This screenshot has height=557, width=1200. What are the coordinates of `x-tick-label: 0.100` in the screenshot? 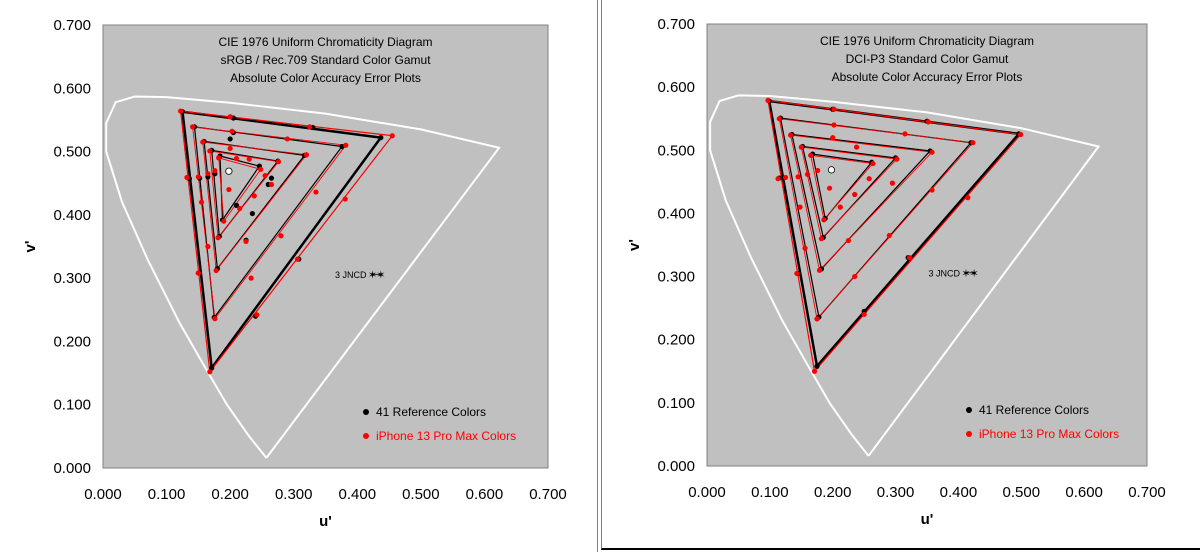 It's located at (167, 494).